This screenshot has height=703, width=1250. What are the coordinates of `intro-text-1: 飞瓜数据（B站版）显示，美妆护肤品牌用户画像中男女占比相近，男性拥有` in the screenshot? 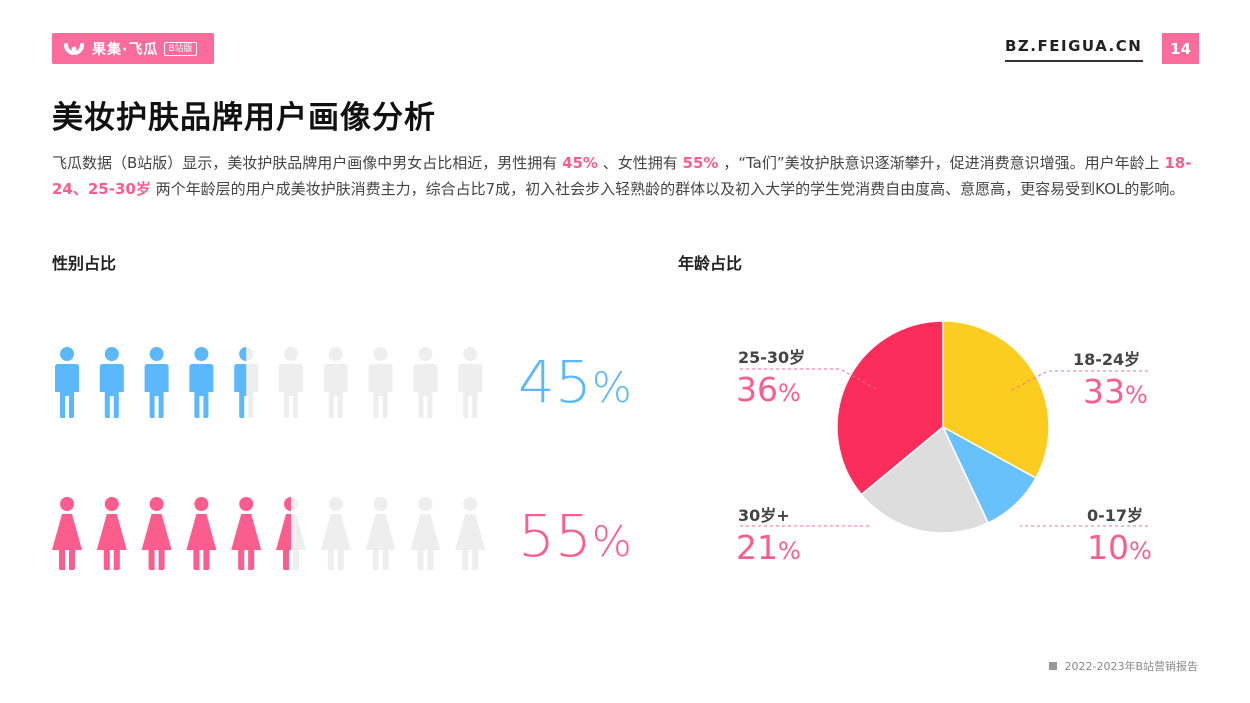 It's located at (307, 163).